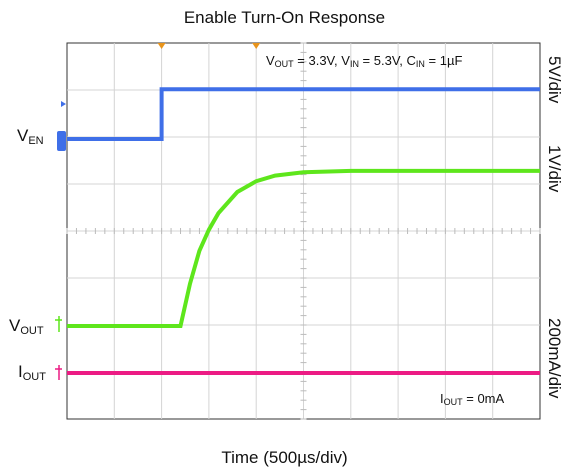  I want to click on iout-label: IOUT, so click(32, 372).